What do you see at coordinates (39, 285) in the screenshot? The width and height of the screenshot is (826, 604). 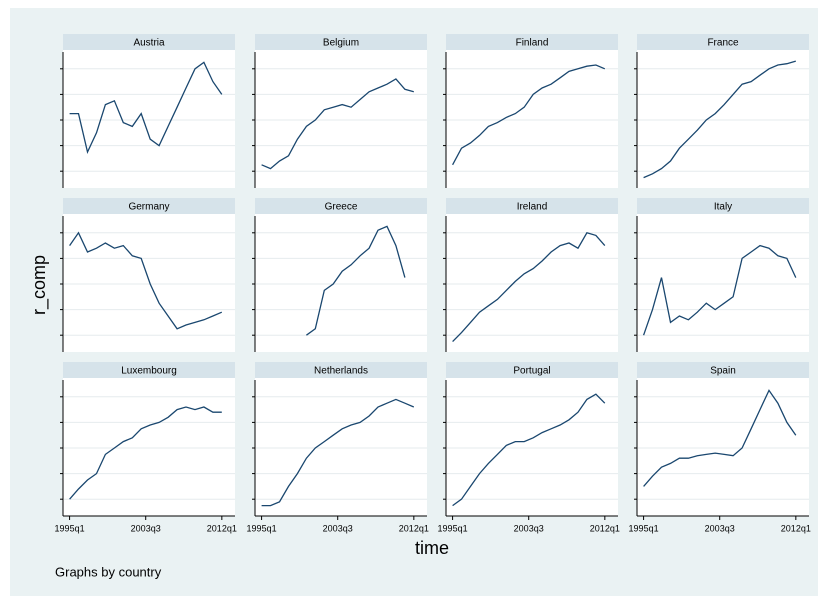 I see `y-axis-title: r_comp` at bounding box center [39, 285].